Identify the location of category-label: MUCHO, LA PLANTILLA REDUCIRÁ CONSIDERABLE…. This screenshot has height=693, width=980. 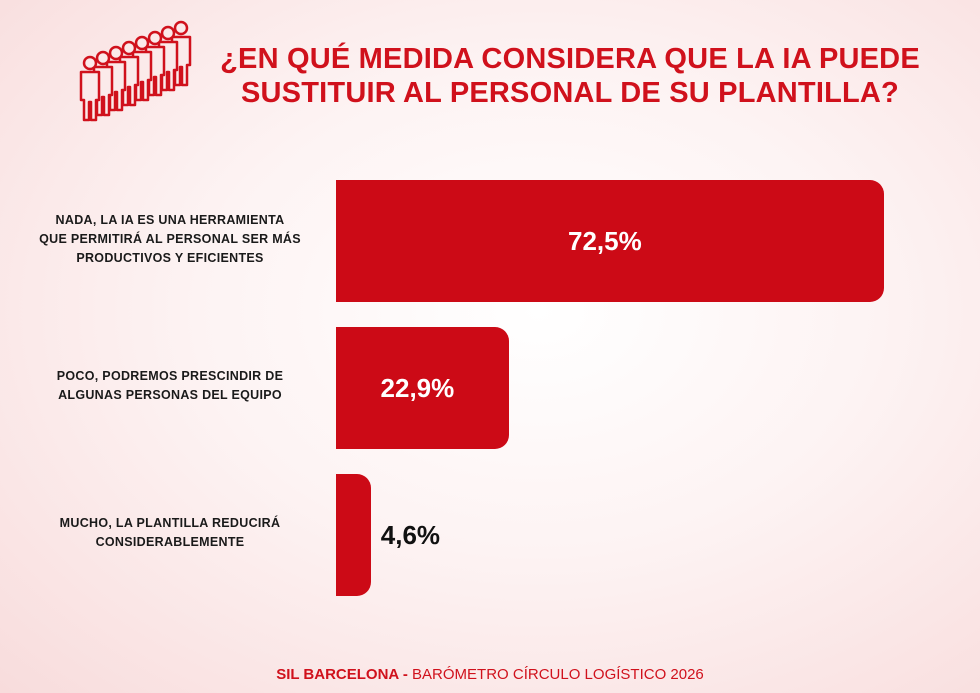
(170, 532).